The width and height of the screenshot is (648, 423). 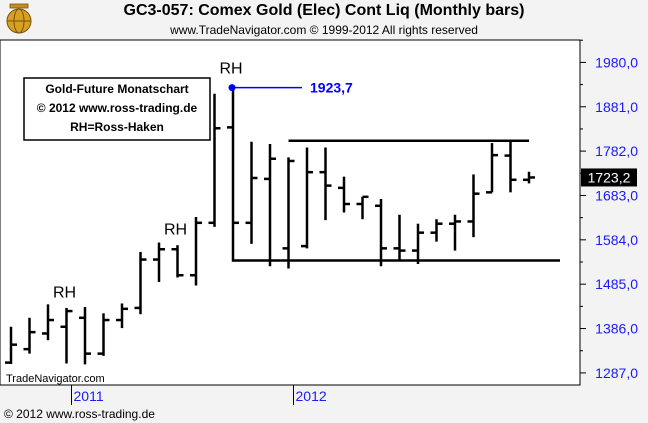 What do you see at coordinates (616, 284) in the screenshot?
I see `y-tick-label: 1485,0` at bounding box center [616, 284].